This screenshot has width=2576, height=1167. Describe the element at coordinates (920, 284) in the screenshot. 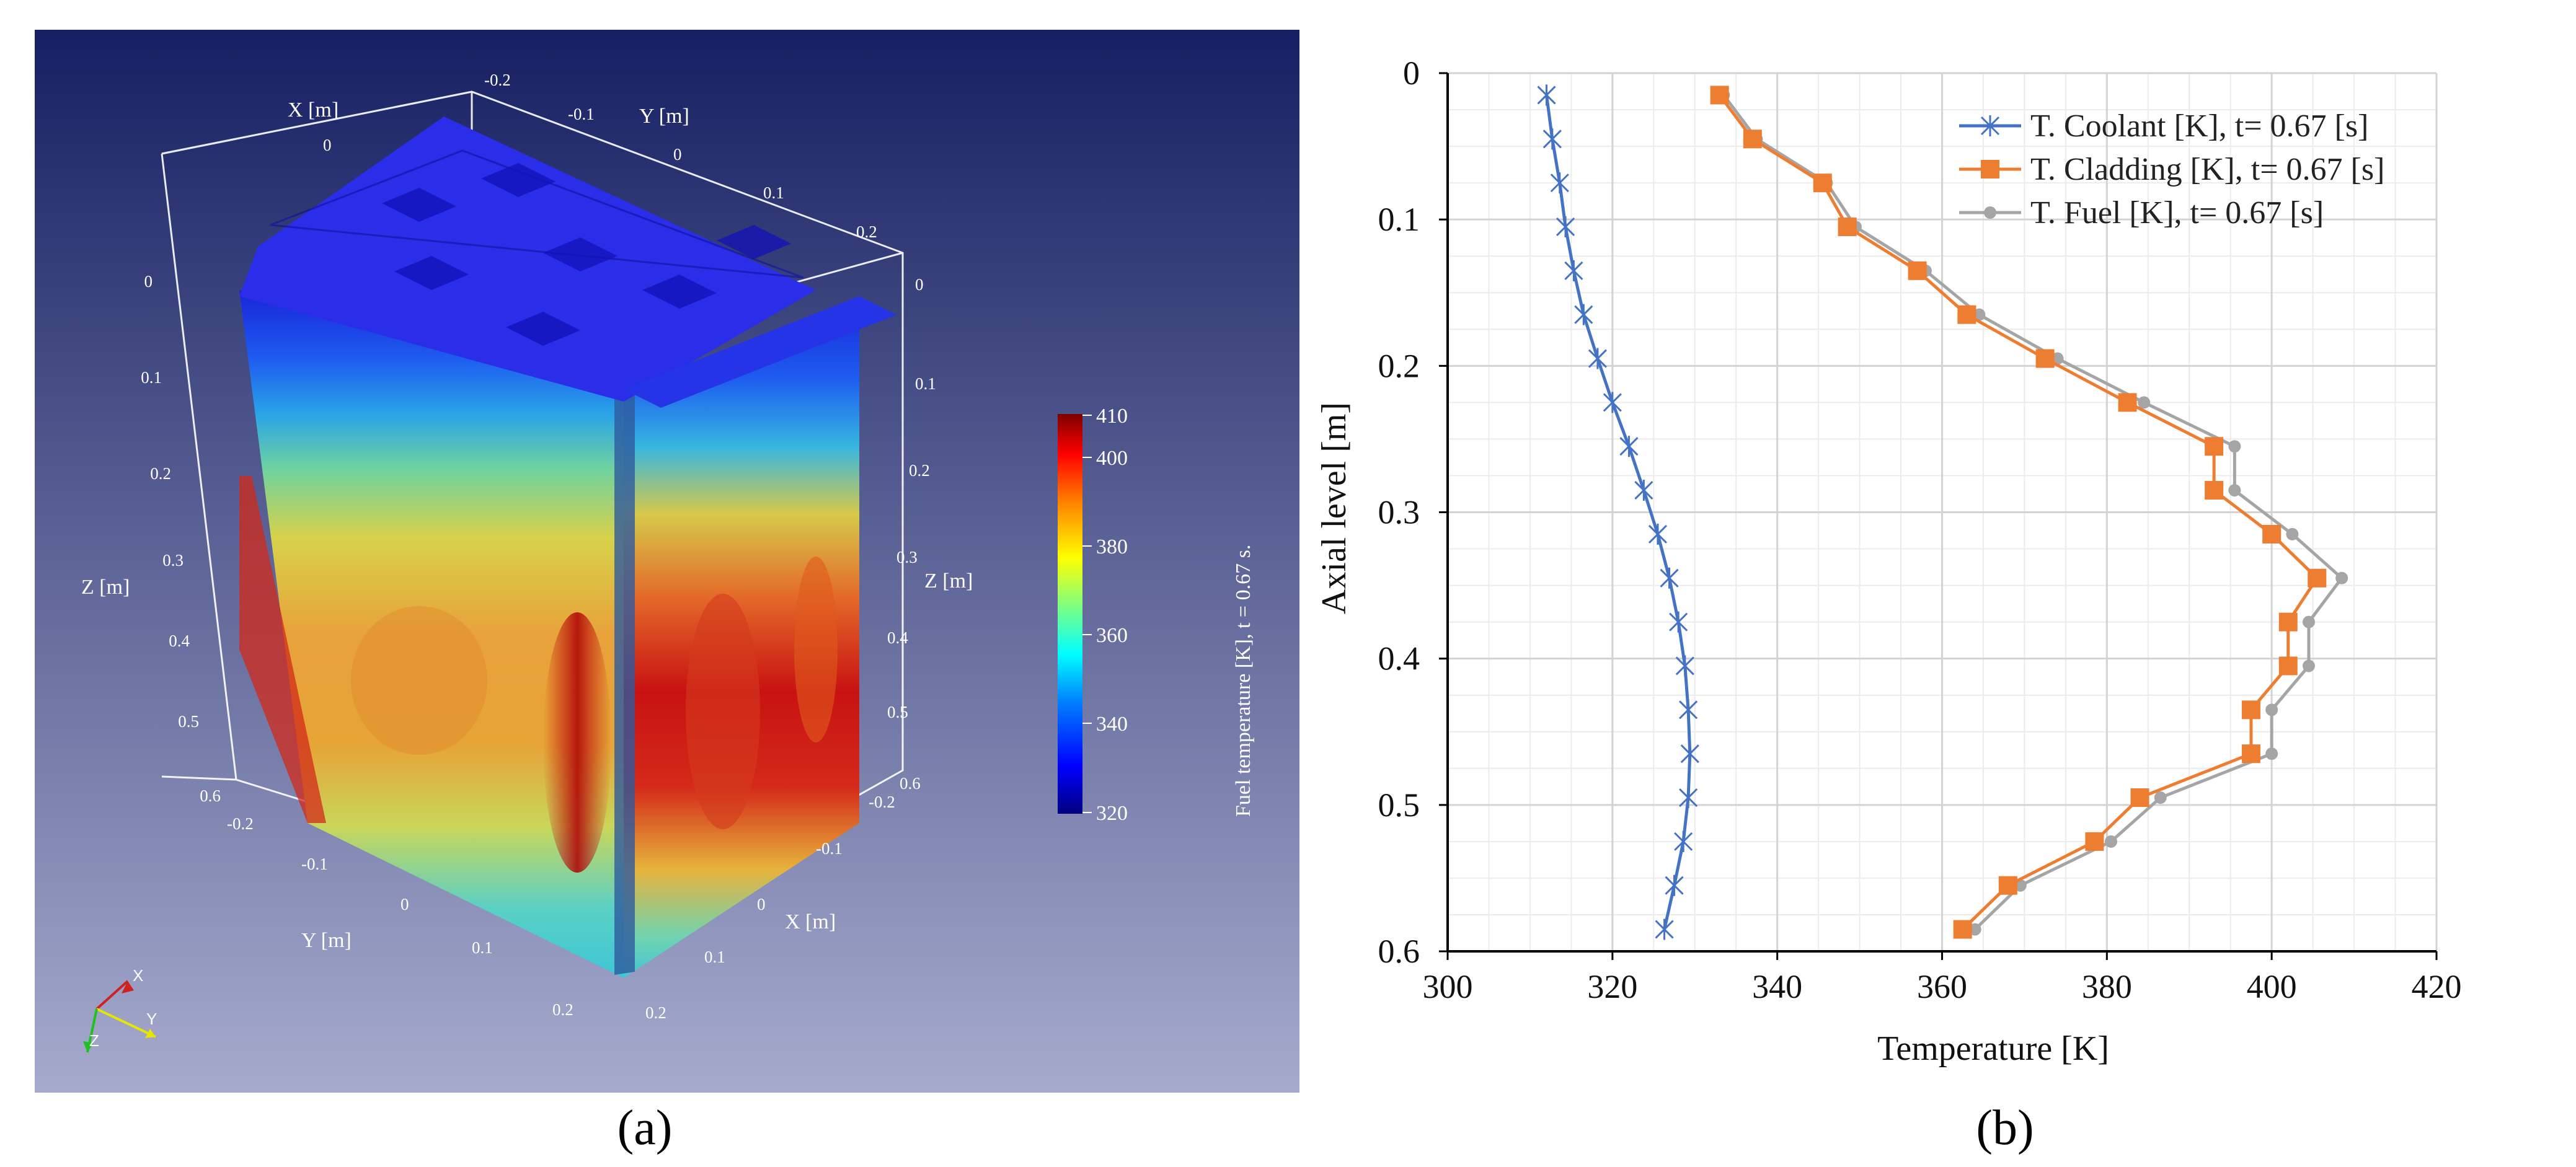

I see `z-tick-right-1: 0` at that location.